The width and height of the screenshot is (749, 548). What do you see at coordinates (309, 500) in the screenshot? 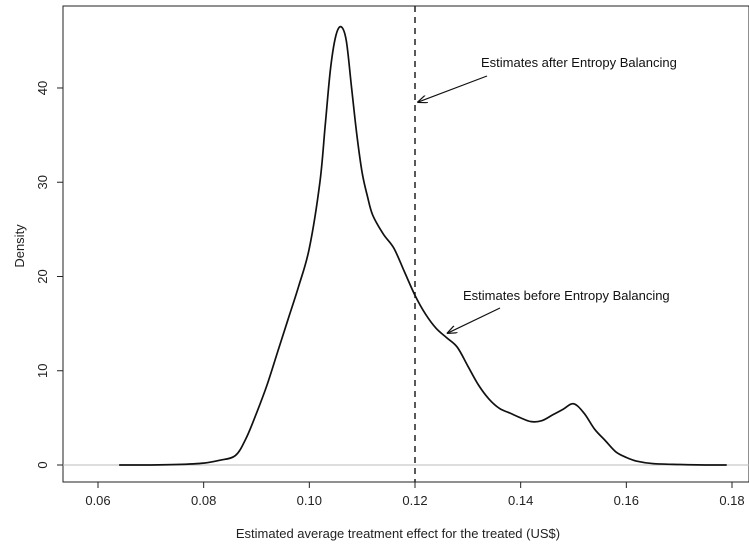
I see `x-tick-label: 0.10` at bounding box center [309, 500].